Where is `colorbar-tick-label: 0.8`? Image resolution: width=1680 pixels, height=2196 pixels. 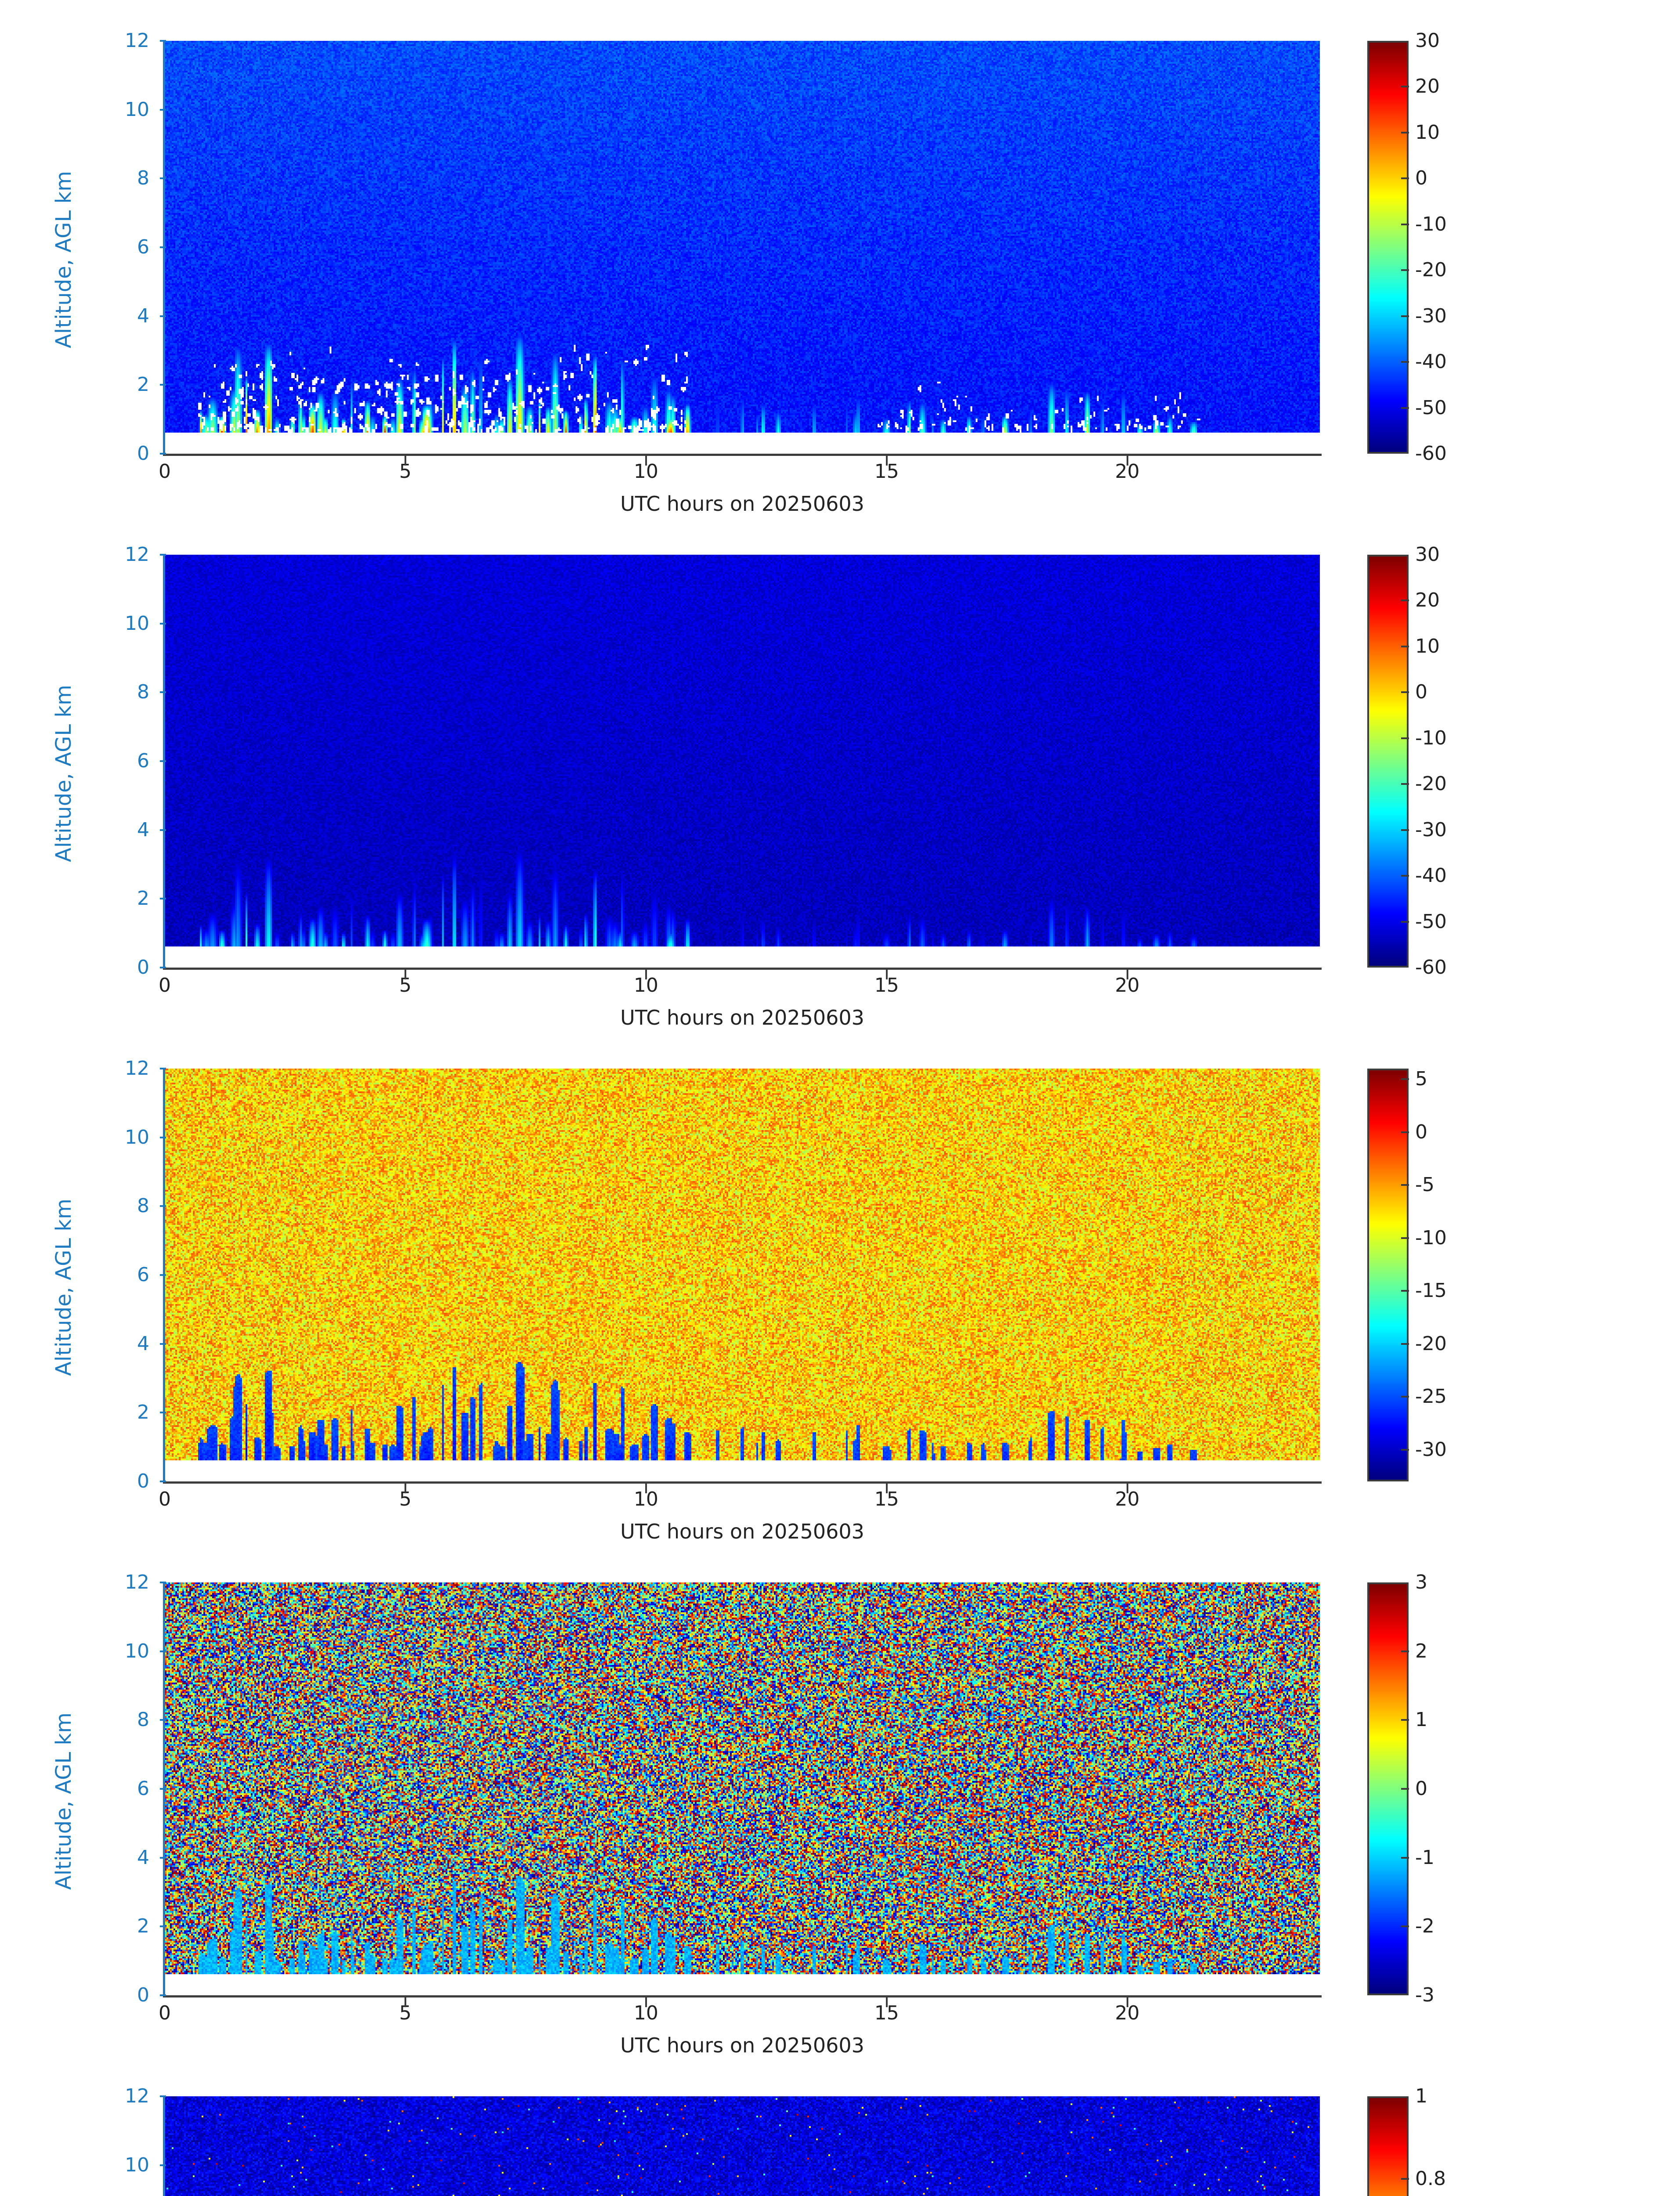 colorbar-tick-label: 0.8 is located at coordinates (1431, 2178).